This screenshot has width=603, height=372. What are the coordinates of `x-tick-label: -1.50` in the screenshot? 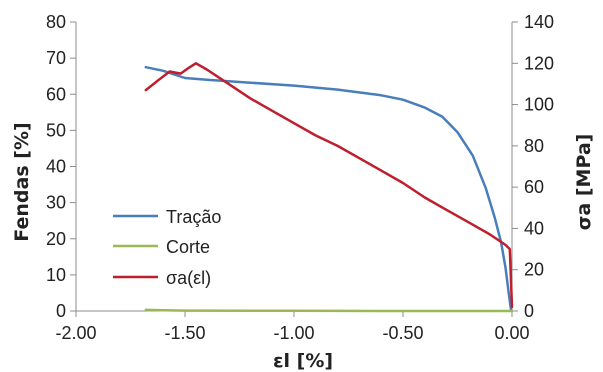 It's located at (184, 333).